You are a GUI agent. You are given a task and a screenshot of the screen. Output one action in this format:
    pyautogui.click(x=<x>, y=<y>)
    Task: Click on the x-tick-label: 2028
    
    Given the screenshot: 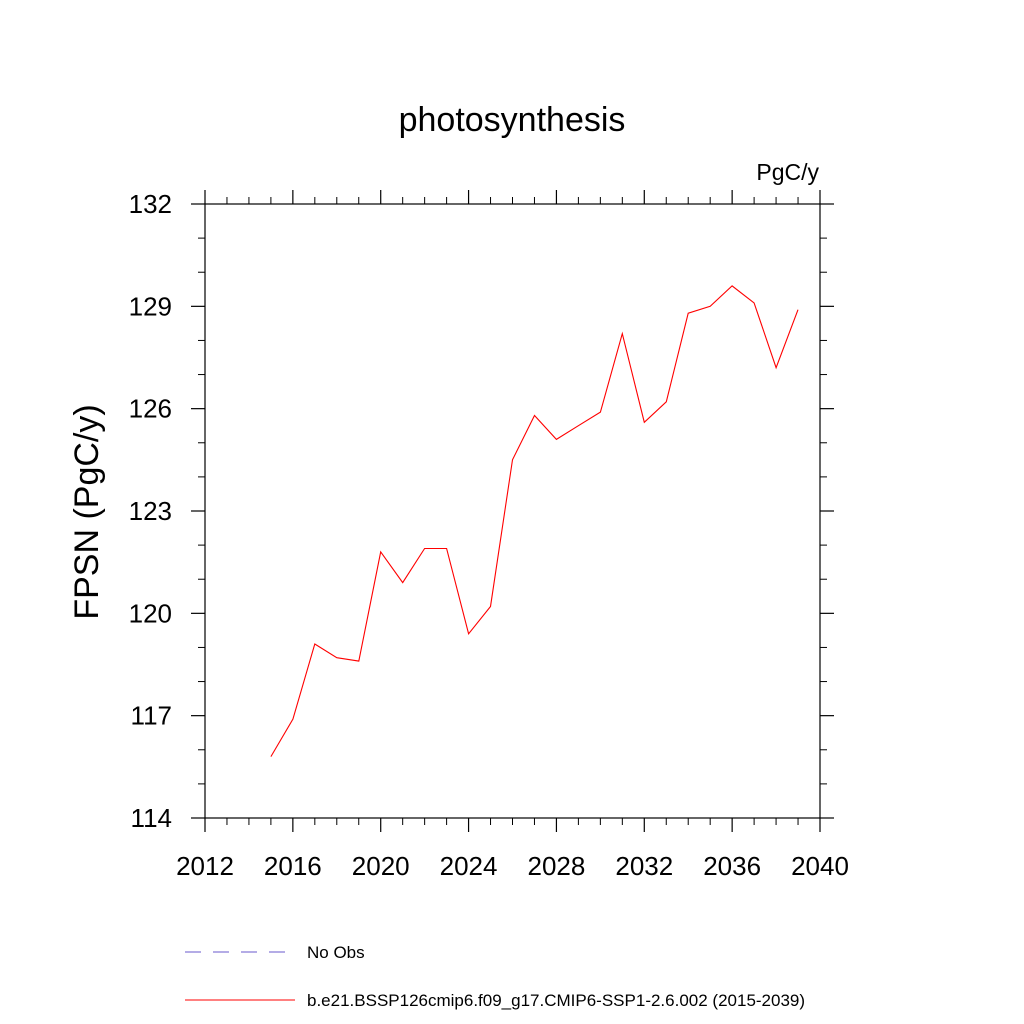 What is the action you would take?
    pyautogui.click(x=557, y=866)
    